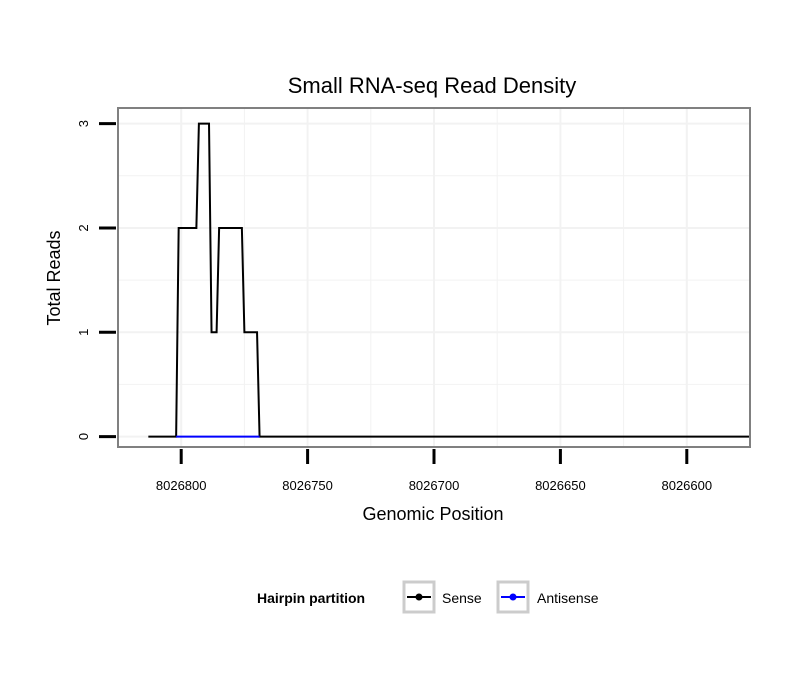 Image resolution: width=810 pixels, height=690 pixels. Describe the element at coordinates (307, 485) in the screenshot. I see `x-tick-label-8026750: 8026750` at that location.